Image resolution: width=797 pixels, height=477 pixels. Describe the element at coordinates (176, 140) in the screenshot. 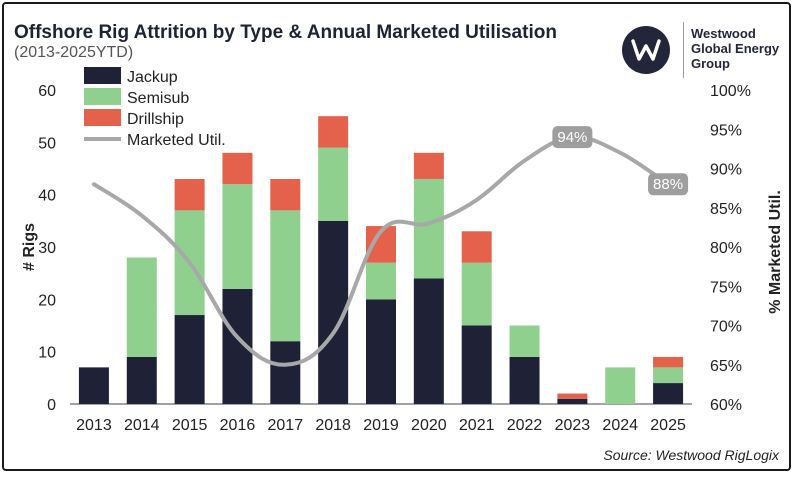

I see `legend-label: Marketed Util.` at that location.